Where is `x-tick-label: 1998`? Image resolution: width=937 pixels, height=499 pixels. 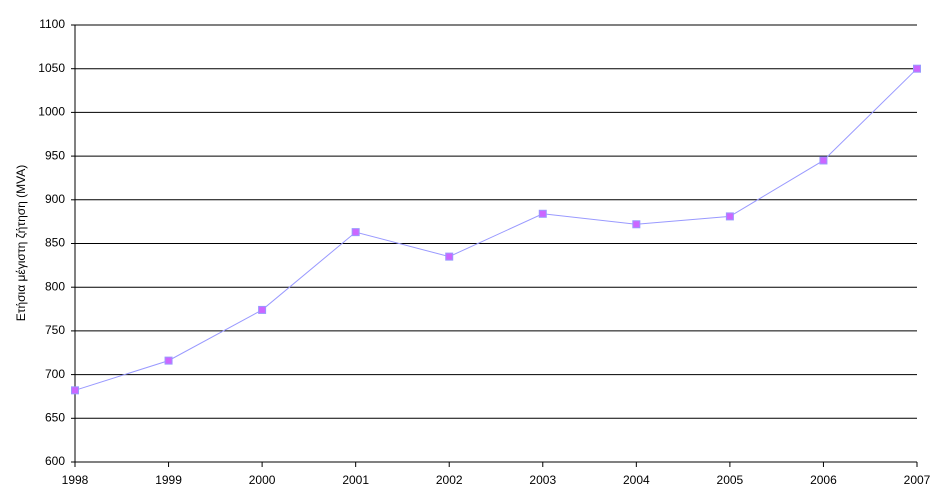 x-tick-label: 1998 is located at coordinates (75, 480).